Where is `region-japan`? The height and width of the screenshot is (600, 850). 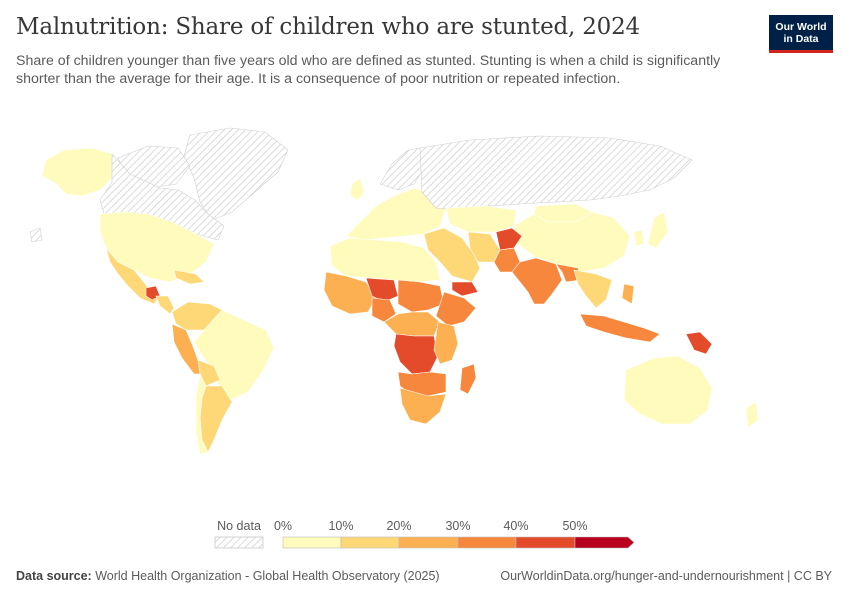 region-japan is located at coordinates (658, 230).